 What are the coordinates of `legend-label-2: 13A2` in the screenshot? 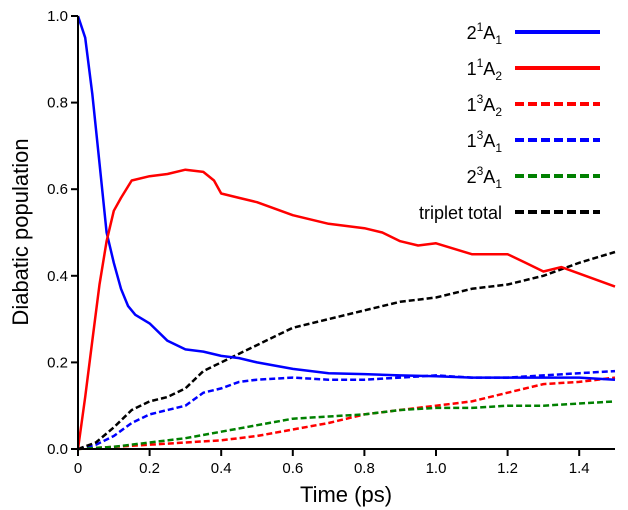 It's located at (485, 105).